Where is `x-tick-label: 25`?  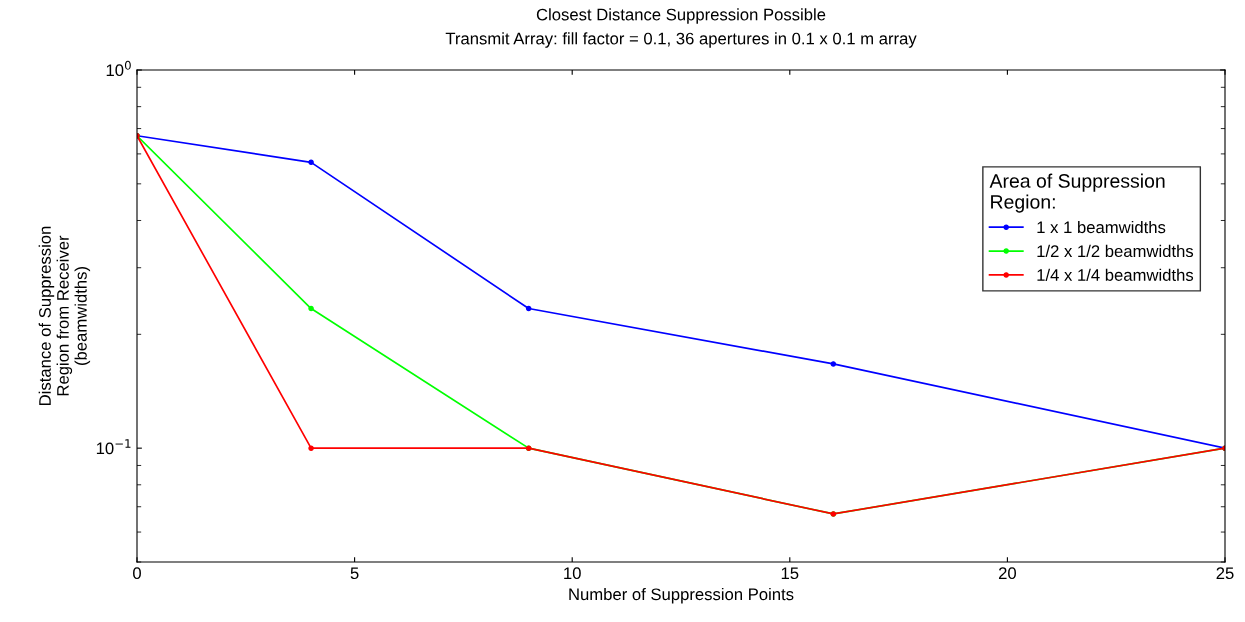
x-tick-label: 25 is located at coordinates (1225, 573).